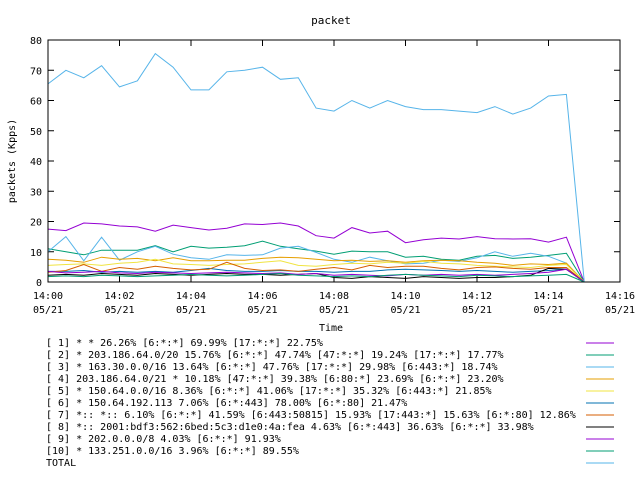  Describe the element at coordinates (331, 20) in the screenshot. I see `chart-title: packet` at that location.